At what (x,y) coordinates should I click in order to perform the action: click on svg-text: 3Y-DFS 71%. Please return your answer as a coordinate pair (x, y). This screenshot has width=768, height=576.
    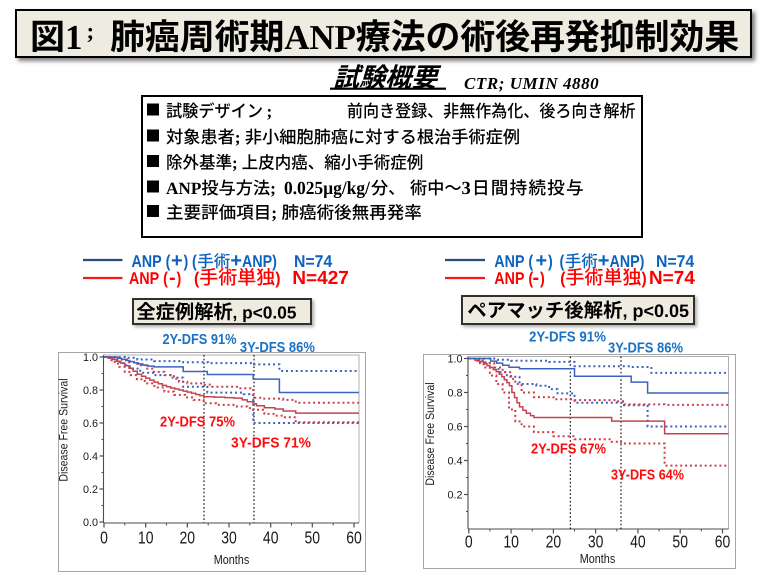
    Looking at the image, I should click on (271, 444).